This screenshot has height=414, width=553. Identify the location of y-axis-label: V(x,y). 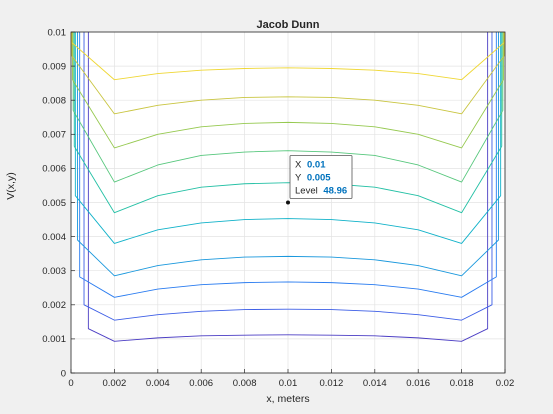
(11, 185).